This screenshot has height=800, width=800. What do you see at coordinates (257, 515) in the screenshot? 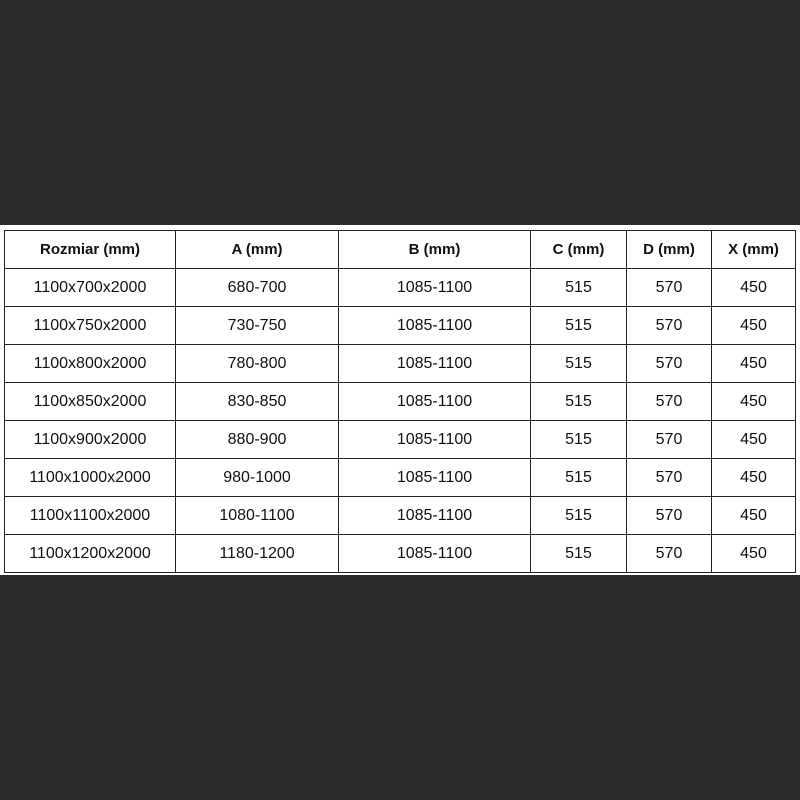
I see `cell-a: 1080-1100` at bounding box center [257, 515].